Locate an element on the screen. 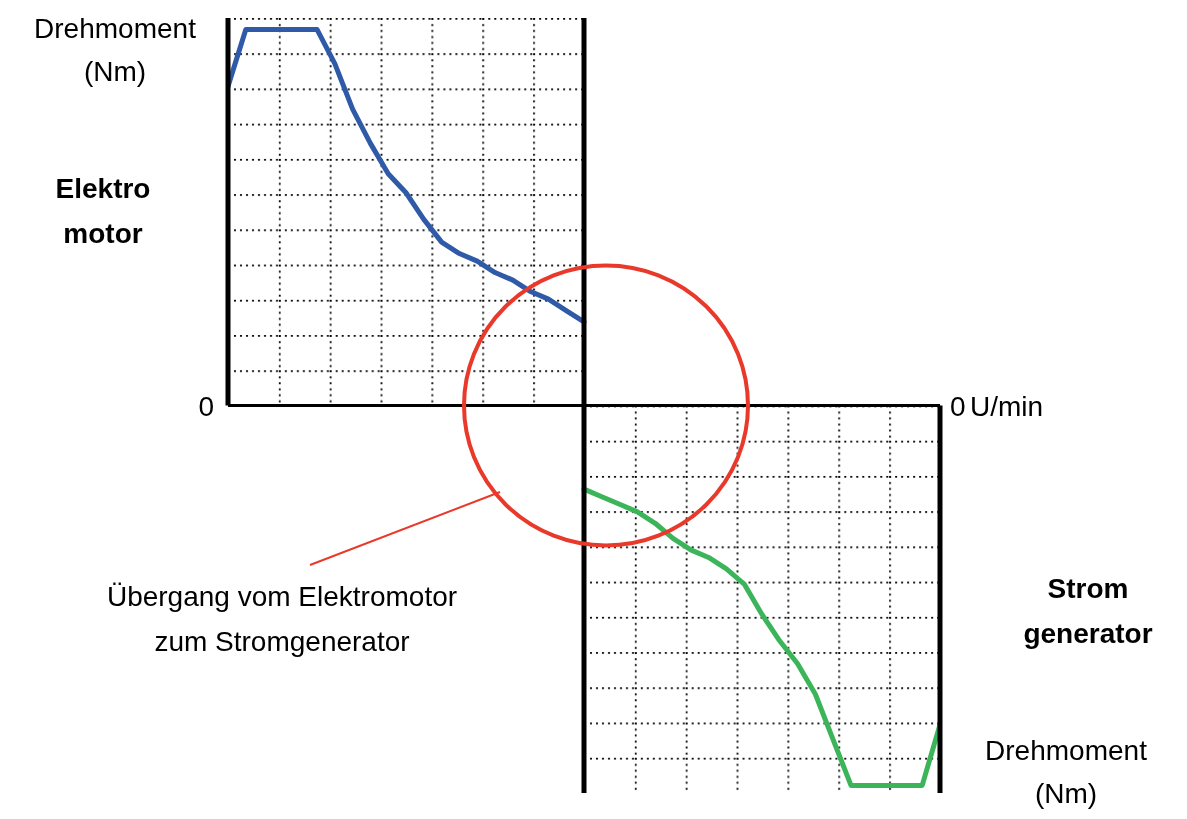 The height and width of the screenshot is (819, 1187). y2-axis-title: Drehmoment (Nm) is located at coordinates (1066, 772).